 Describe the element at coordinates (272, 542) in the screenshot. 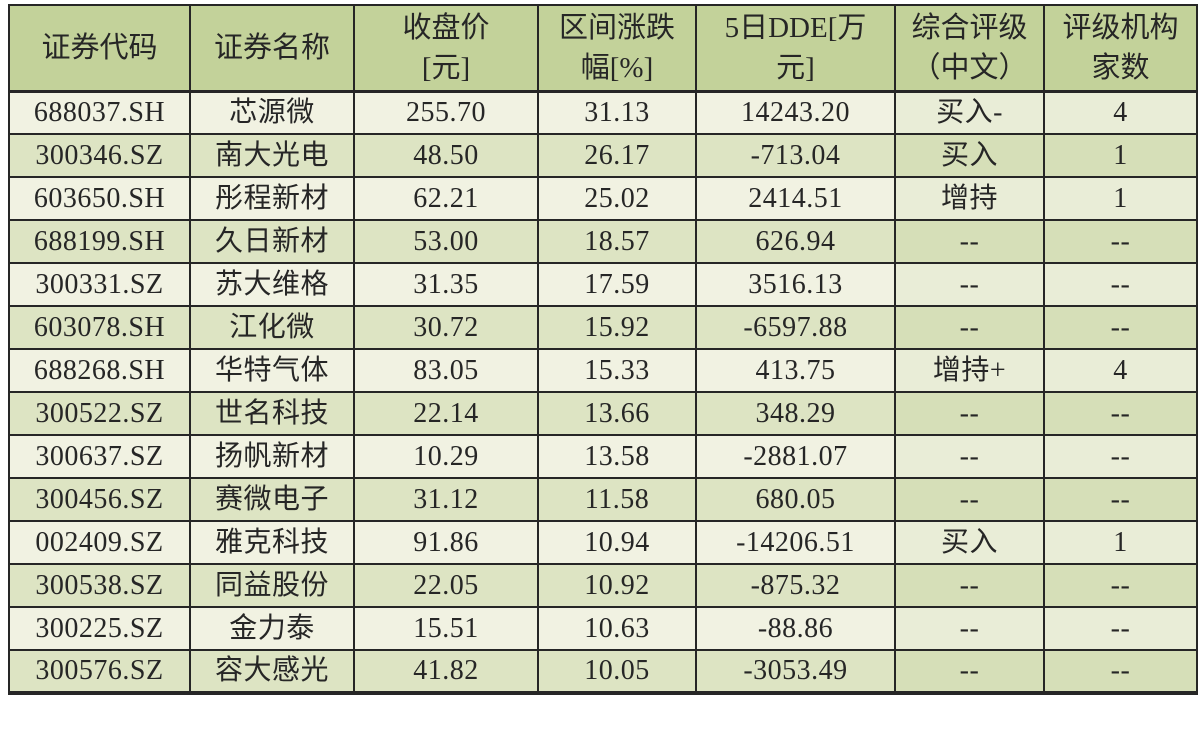

I see `cell-name: 雅克科技` at that location.